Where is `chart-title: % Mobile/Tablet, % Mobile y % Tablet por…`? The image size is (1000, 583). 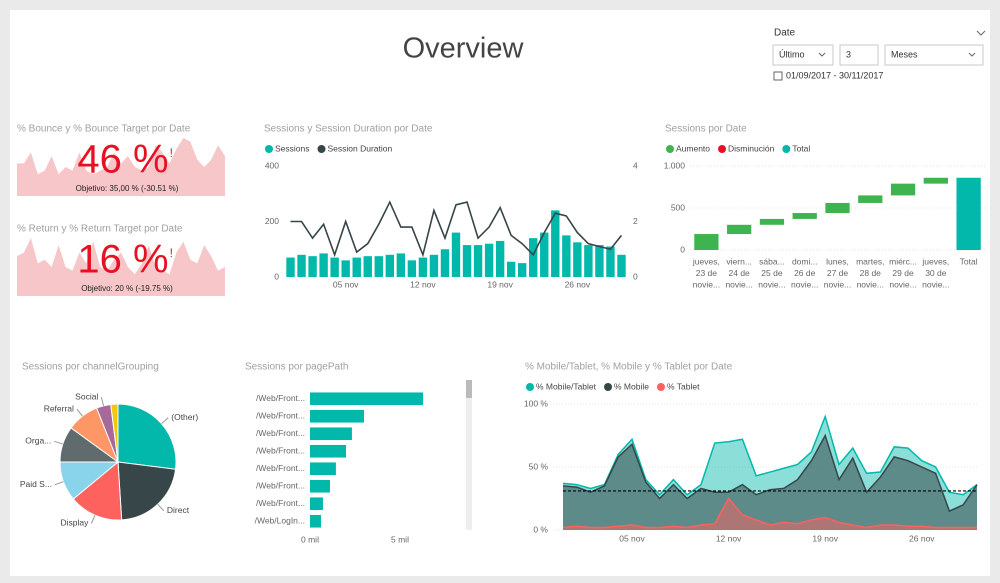 chart-title: % Mobile/Tablet, % Mobile y % Tablet por… is located at coordinates (629, 367).